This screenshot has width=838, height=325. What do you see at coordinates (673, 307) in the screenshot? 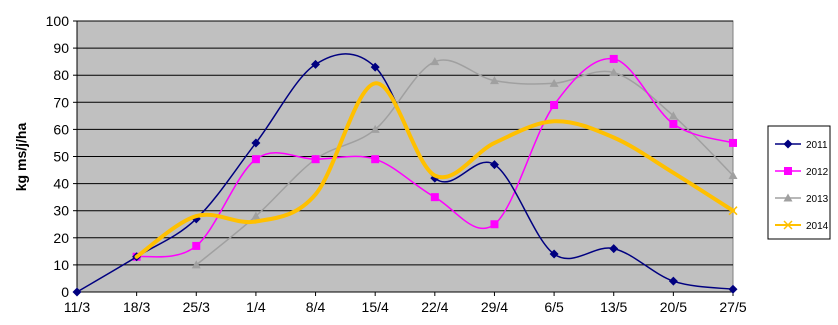
I see `x-tick-label: 20/5` at bounding box center [673, 307].